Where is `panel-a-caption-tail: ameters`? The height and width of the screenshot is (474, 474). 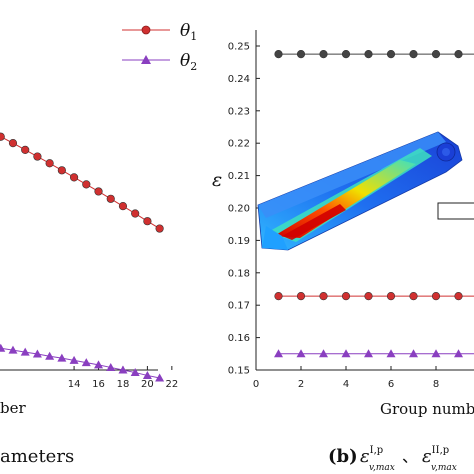
panel-a-caption-tail: ameters is located at coordinates (37, 456).